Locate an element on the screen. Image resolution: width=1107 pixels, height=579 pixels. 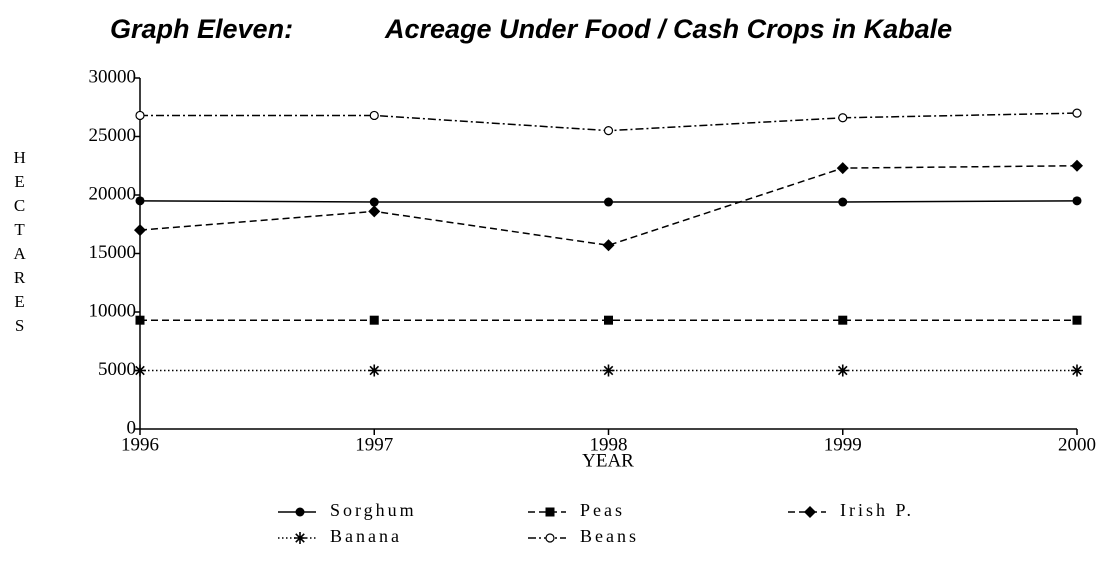
legend-label: Sorghum is located at coordinates (373, 510).